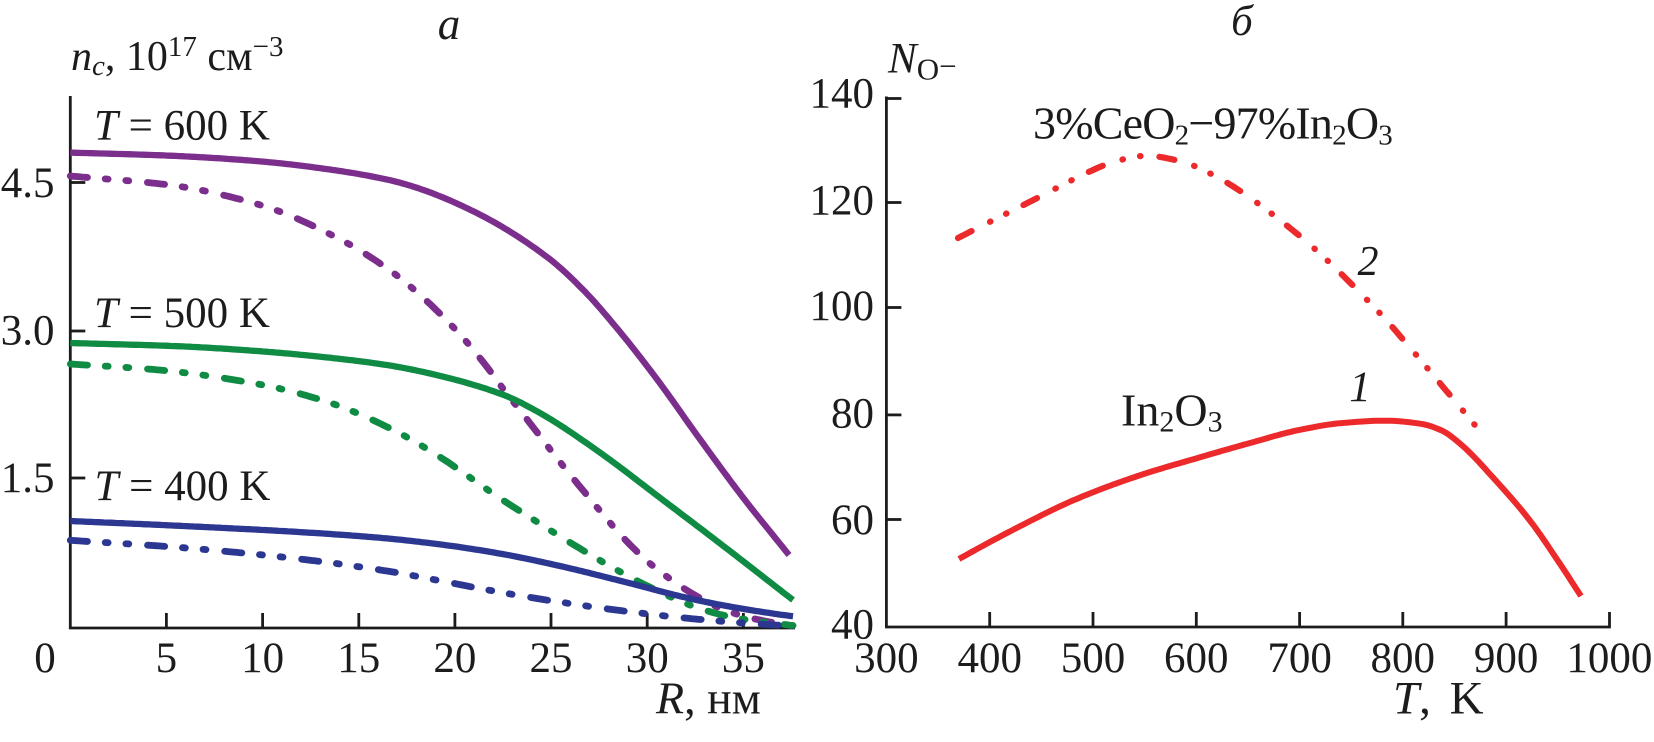 The image size is (1654, 742). Describe the element at coordinates (842, 200) in the screenshot. I see `svg-text: 120` at that location.